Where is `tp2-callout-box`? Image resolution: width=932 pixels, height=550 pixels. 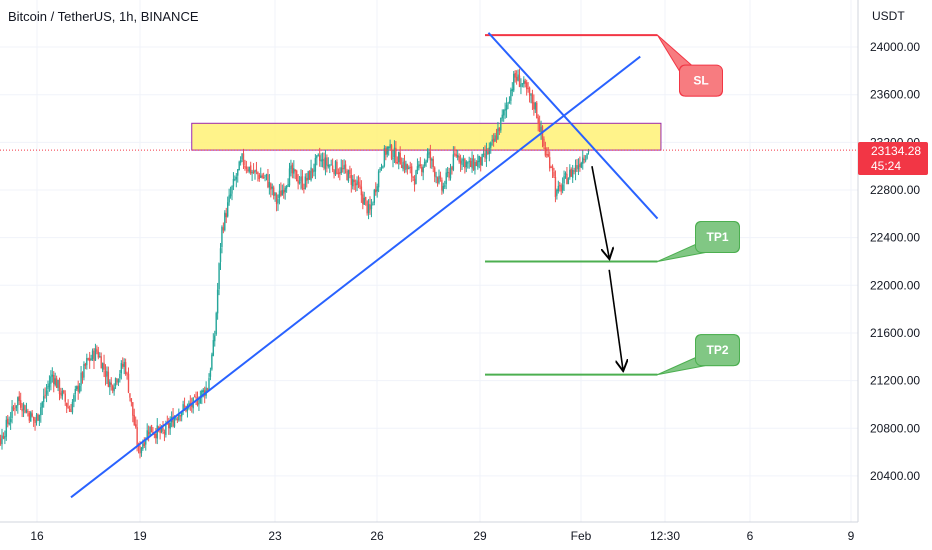
tp2-callout-box is located at coordinates (717, 350).